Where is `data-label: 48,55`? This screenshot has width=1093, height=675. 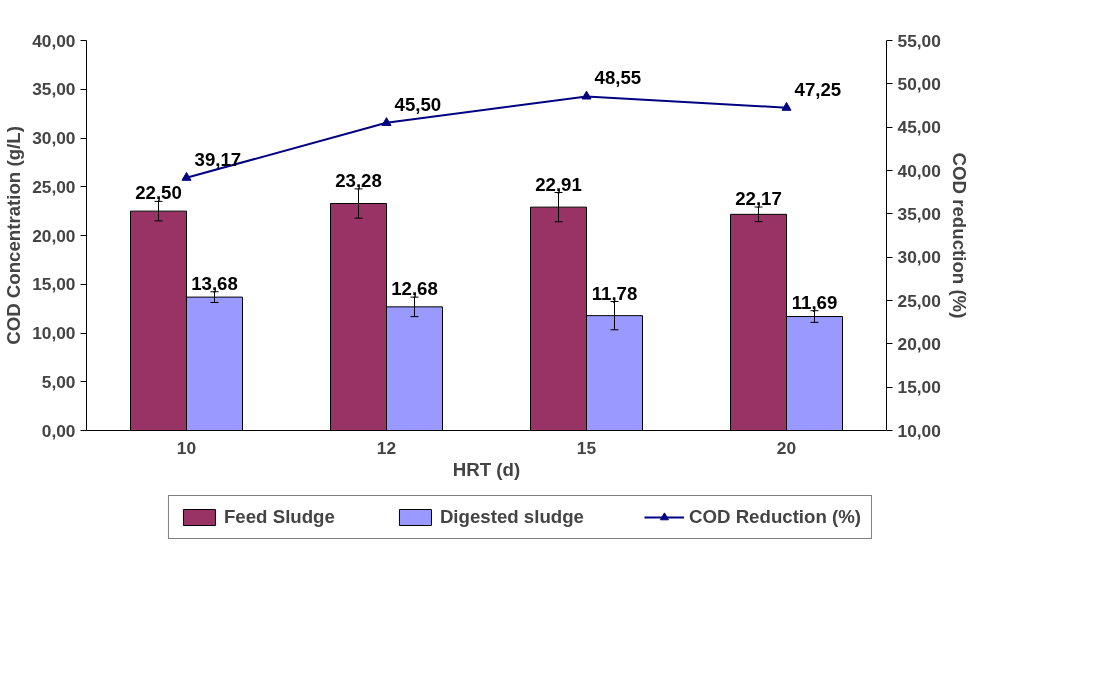 data-label: 48,55 is located at coordinates (618, 78).